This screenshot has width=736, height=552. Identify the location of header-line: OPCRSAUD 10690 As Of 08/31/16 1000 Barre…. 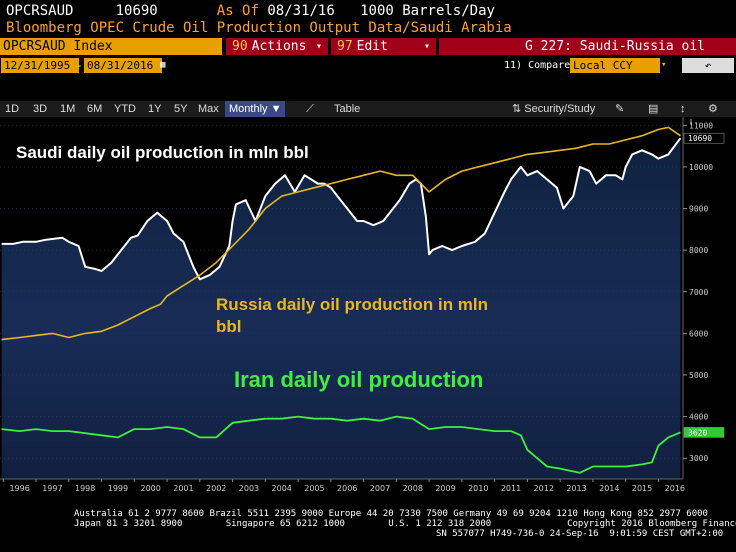
(250, 11).